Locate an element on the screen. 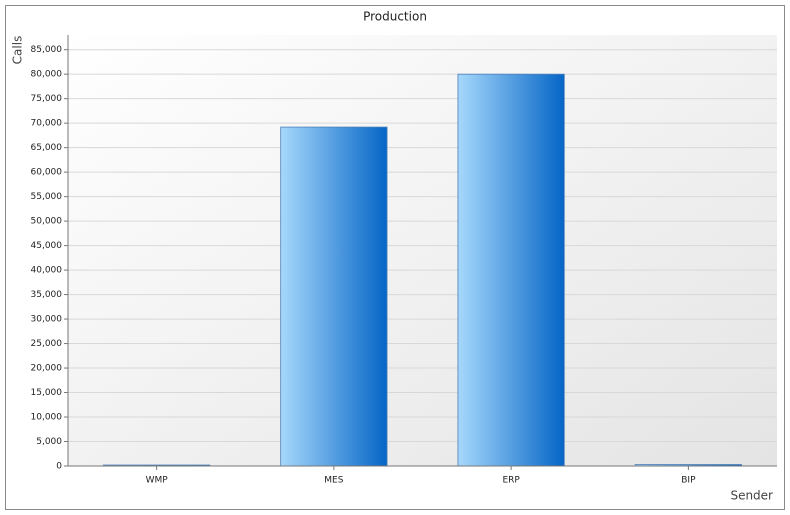 The width and height of the screenshot is (790, 515). y-tick-label: 45,000 is located at coordinates (47, 246).